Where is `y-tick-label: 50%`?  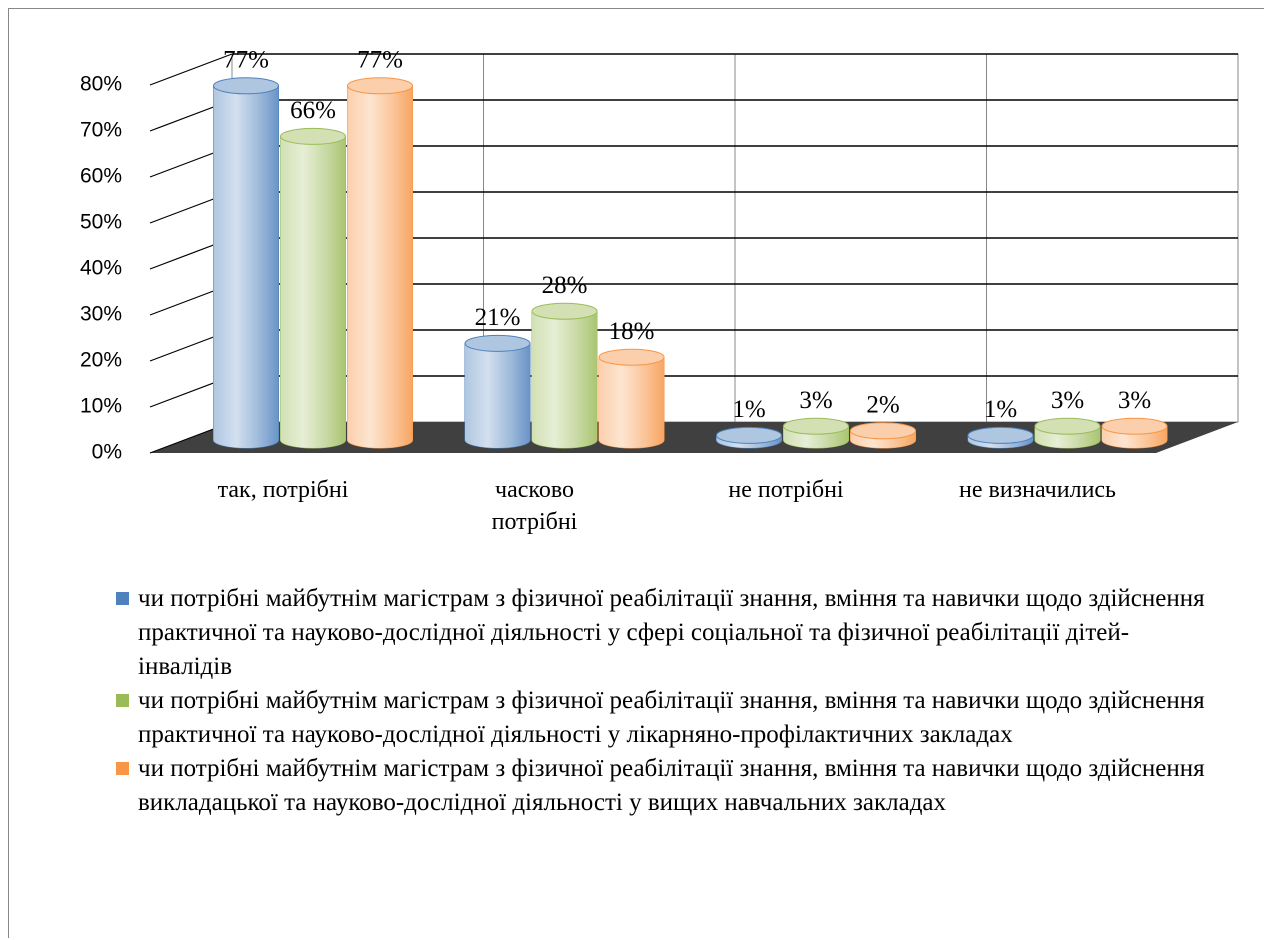 y-tick-label: 50% is located at coordinates (101, 222).